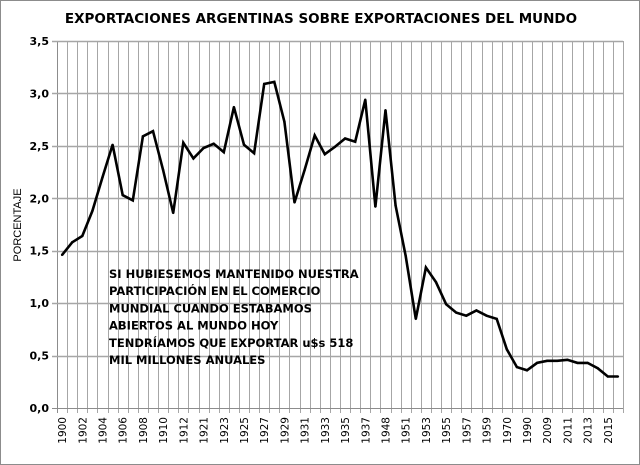 This screenshot has height=465, width=640. I want to click on x-tick-label: 2013, so click(589, 430).